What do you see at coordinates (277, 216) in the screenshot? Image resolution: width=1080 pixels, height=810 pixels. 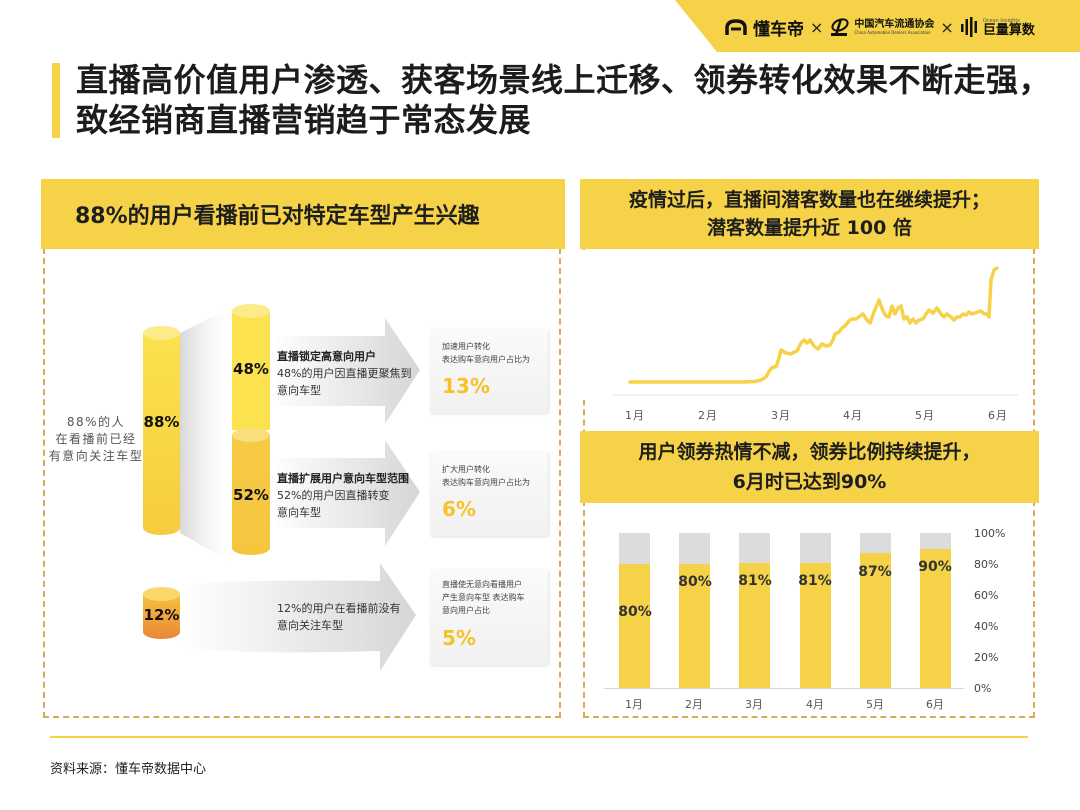 I see `left-banner-text: 88%的用户看播前已对特定车型产生兴趣` at bounding box center [277, 216].